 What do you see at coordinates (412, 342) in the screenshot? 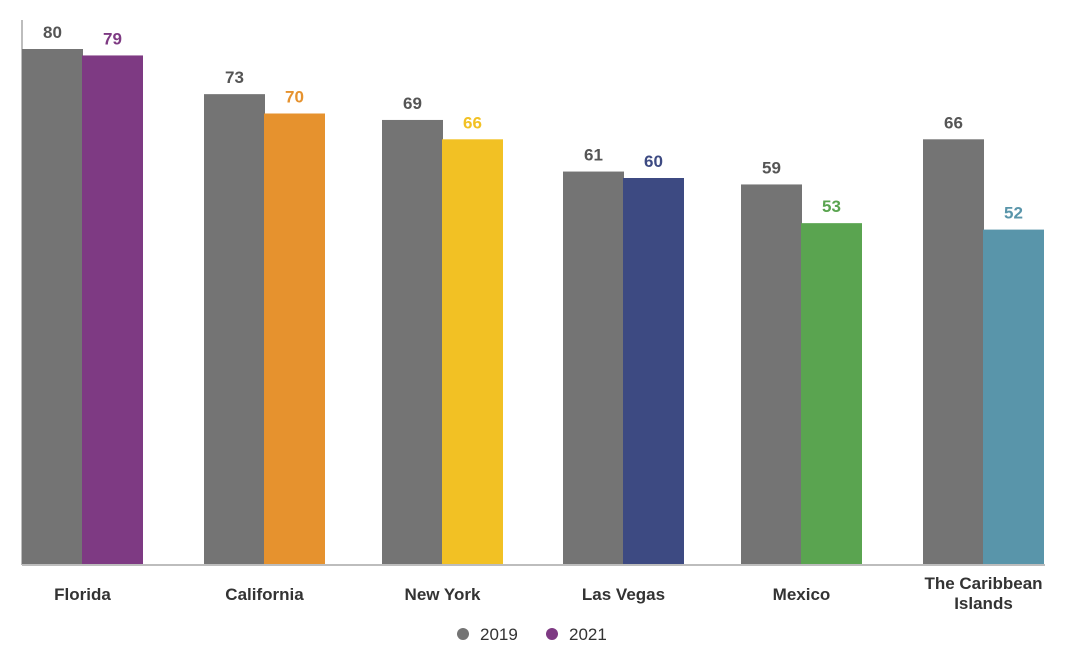
I see `bar-new-york-2019` at bounding box center [412, 342].